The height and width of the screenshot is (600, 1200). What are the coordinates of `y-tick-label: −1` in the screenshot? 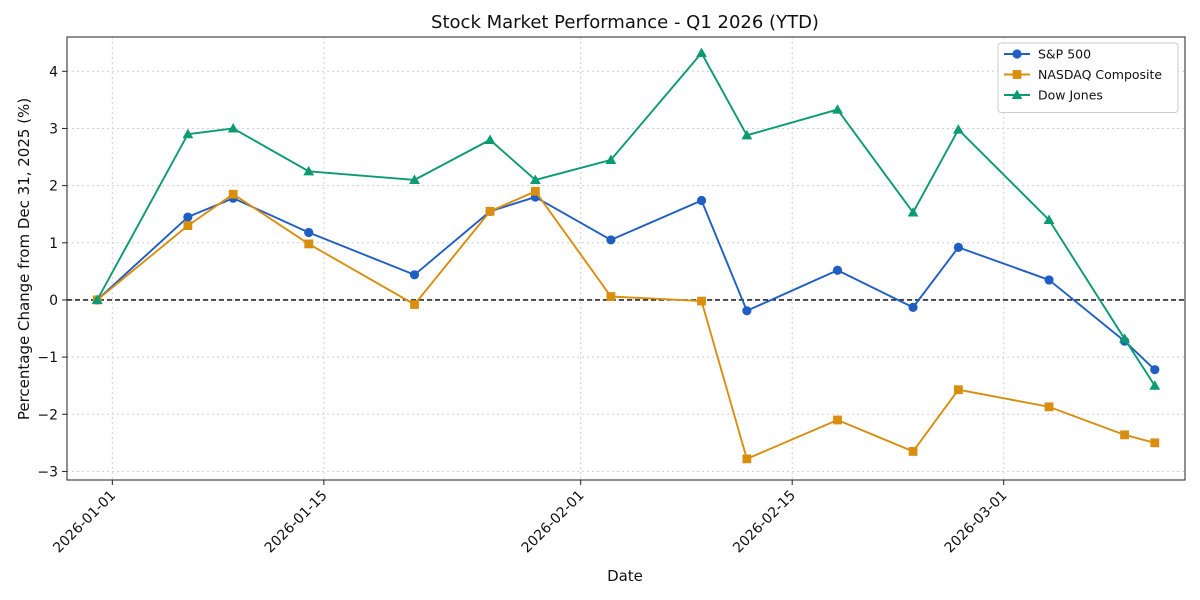 It's located at (47, 358).